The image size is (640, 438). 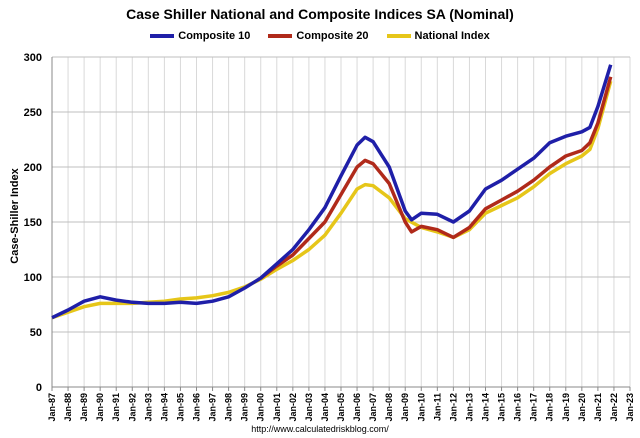 What do you see at coordinates (357, 407) in the screenshot?
I see `x-tick-label: Jan-06` at bounding box center [357, 407].